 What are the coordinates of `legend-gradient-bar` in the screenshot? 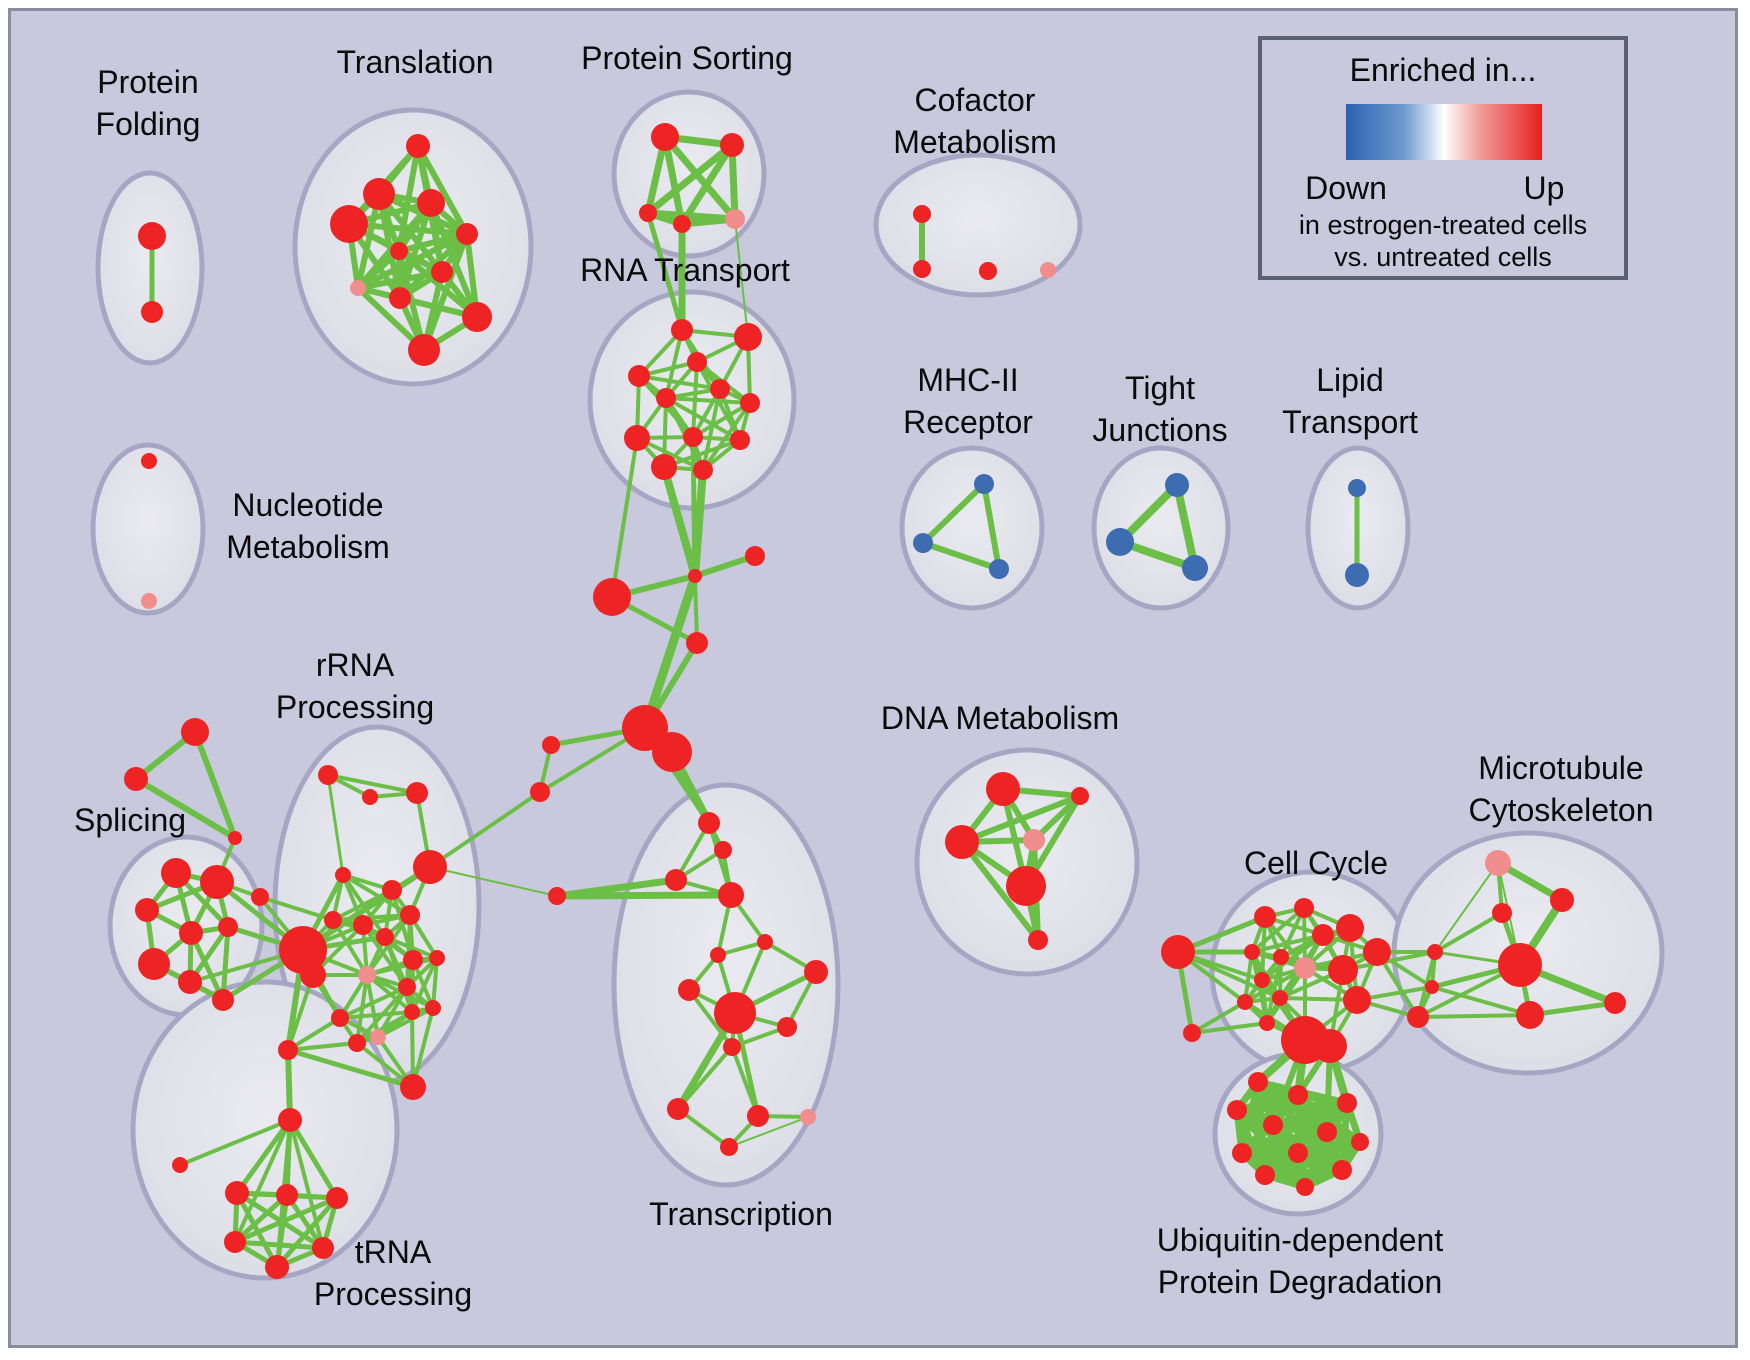 It's located at (1444, 132).